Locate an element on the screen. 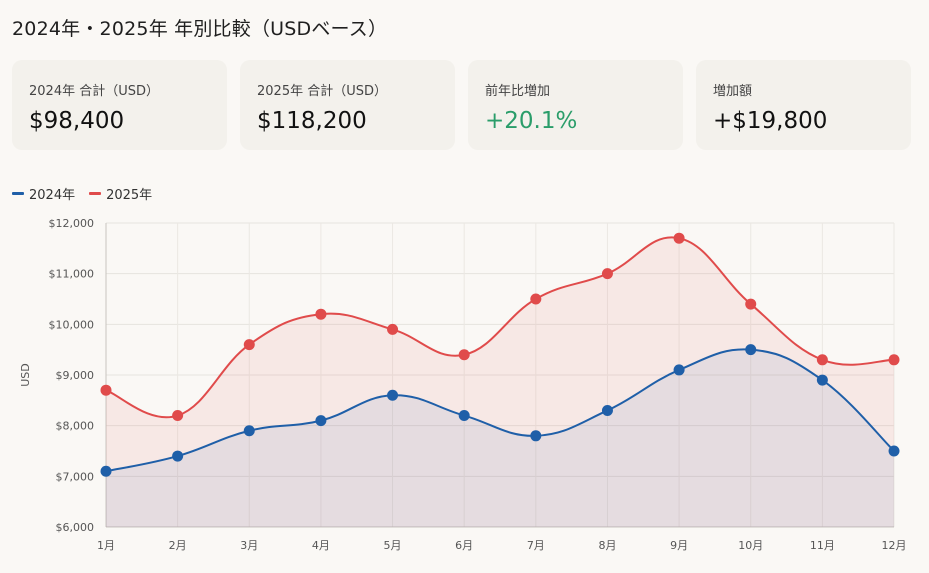 The image size is (929, 573). y-tick-label: $9,000 is located at coordinates (75, 375).